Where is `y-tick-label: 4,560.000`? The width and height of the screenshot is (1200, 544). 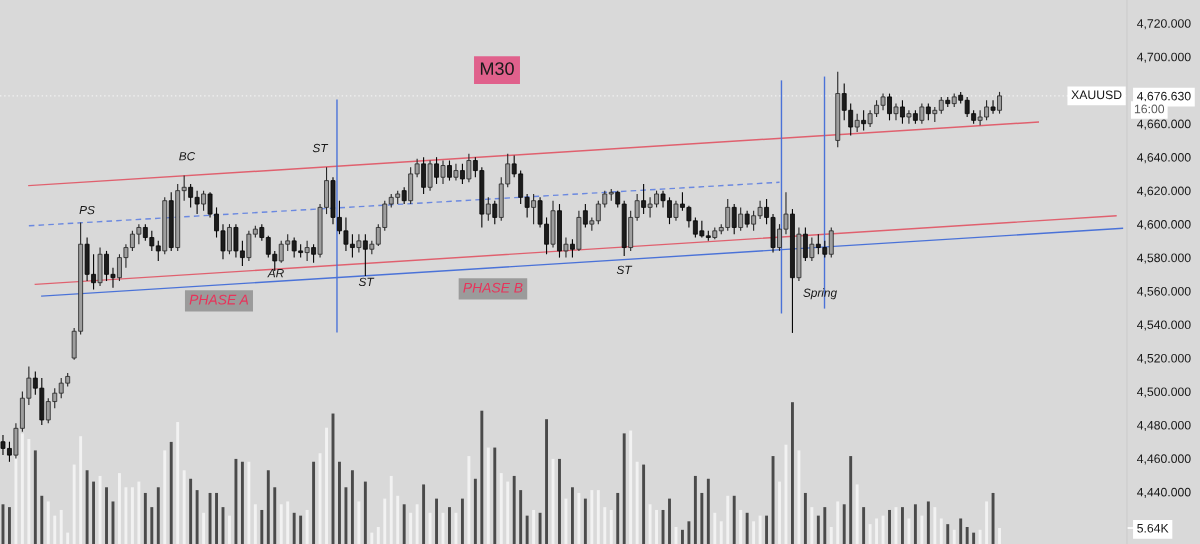 y-tick-label: 4,560.000 is located at coordinates (1164, 292).